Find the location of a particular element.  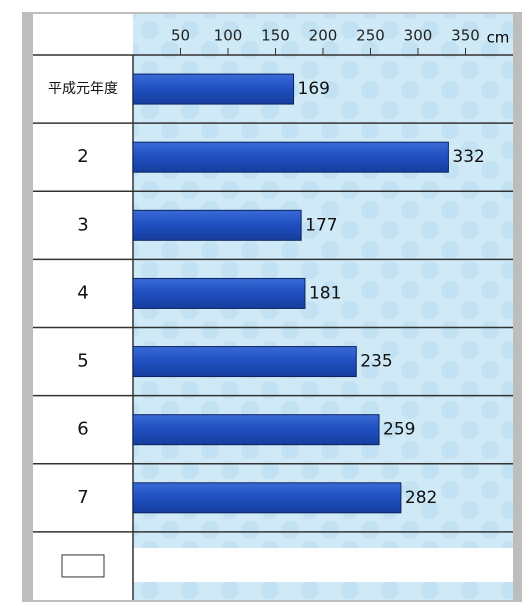

value-label: 282 is located at coordinates (421, 498).